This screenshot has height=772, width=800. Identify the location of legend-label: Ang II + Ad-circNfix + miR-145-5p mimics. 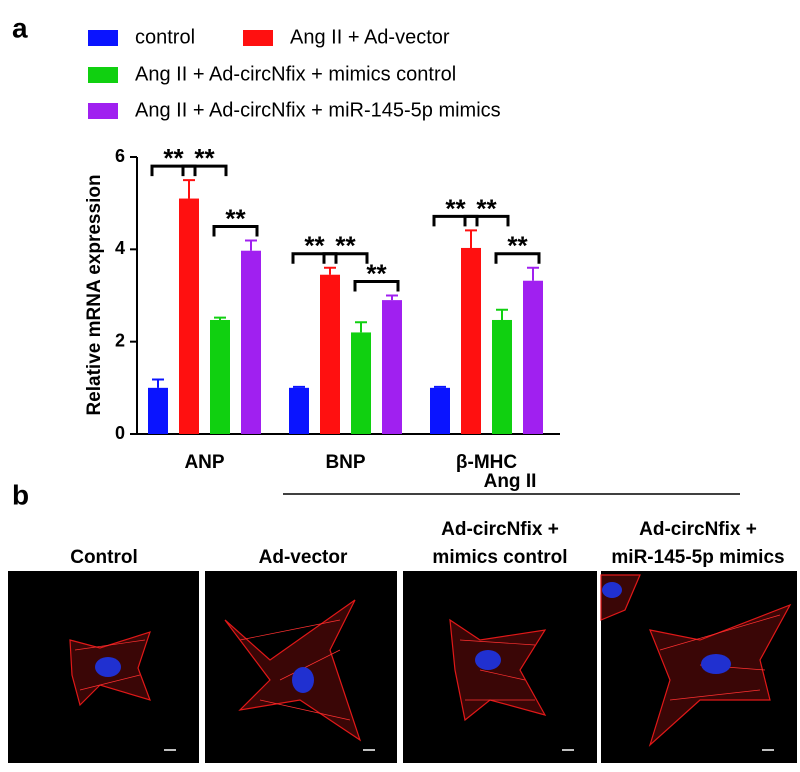
(318, 110).